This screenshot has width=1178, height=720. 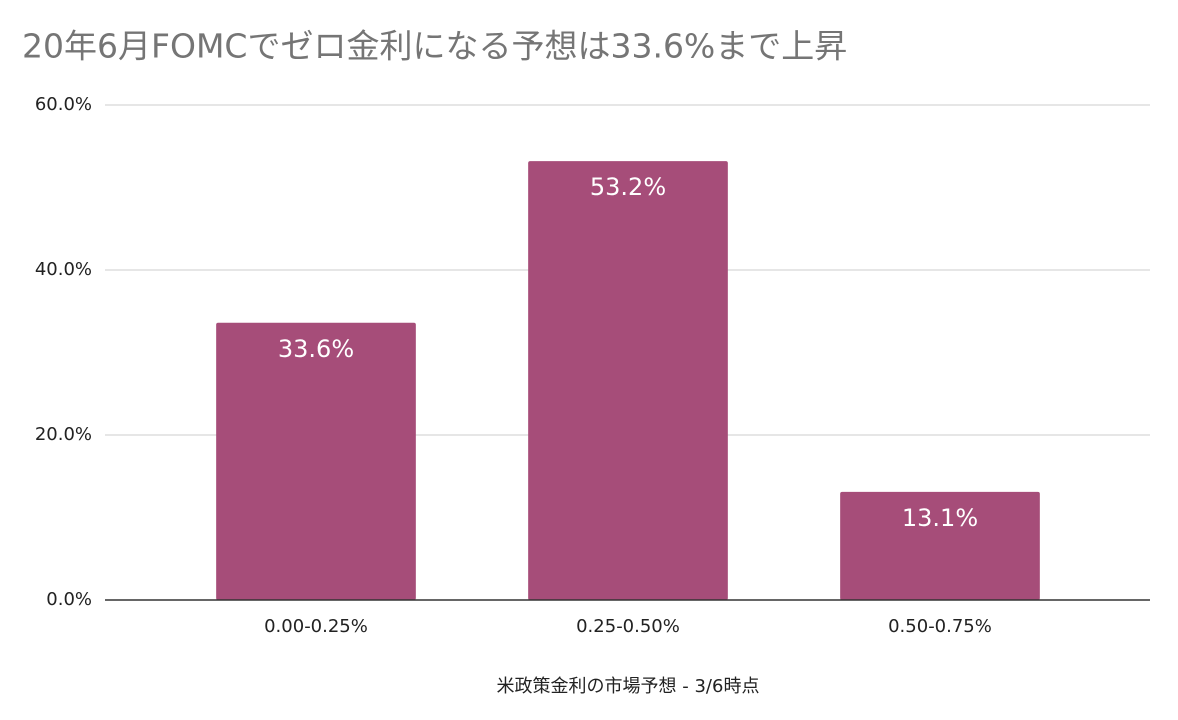 What do you see at coordinates (628, 686) in the screenshot?
I see `x-axis-title: 米政策金利の市場予想 - 3/6時点` at bounding box center [628, 686].